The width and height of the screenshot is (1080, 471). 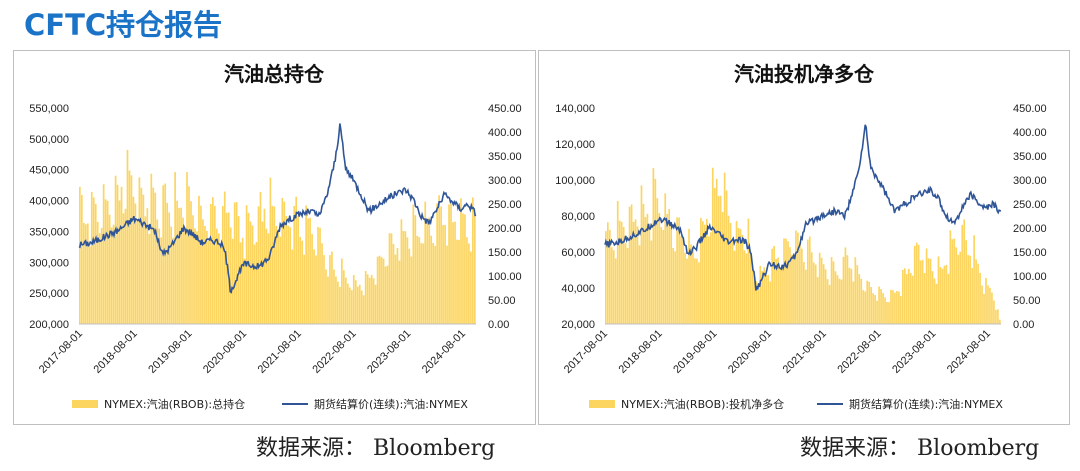 I want to click on y-left-tick-label: 140,000, so click(x=575, y=109).